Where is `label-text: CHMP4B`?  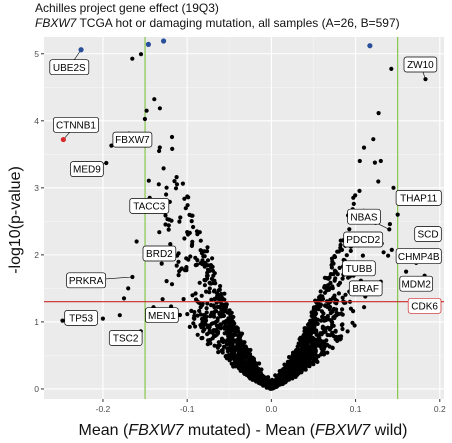
label-text: CHMP4B is located at coordinates (419, 257).